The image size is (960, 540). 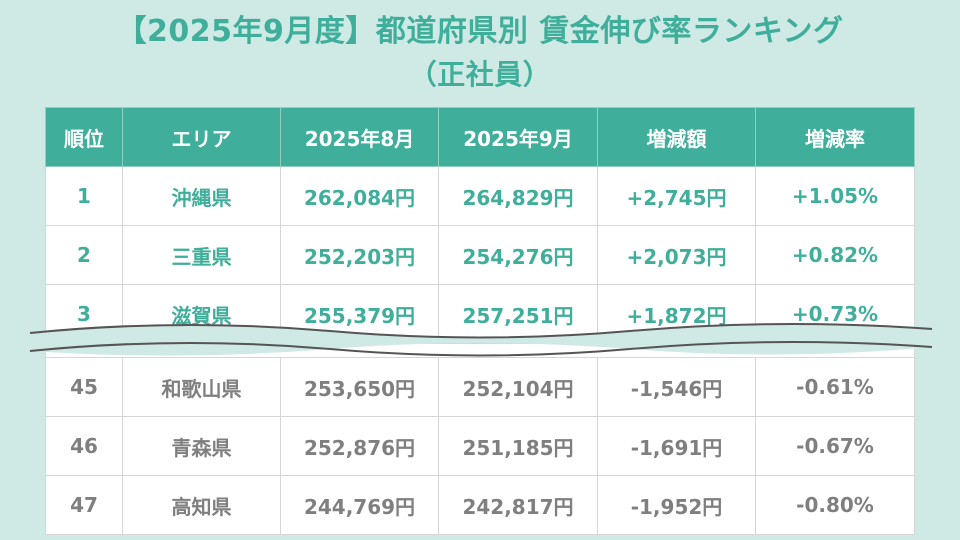 What do you see at coordinates (359, 137) in the screenshot?
I see `header-aug: 2025年8月` at bounding box center [359, 137].